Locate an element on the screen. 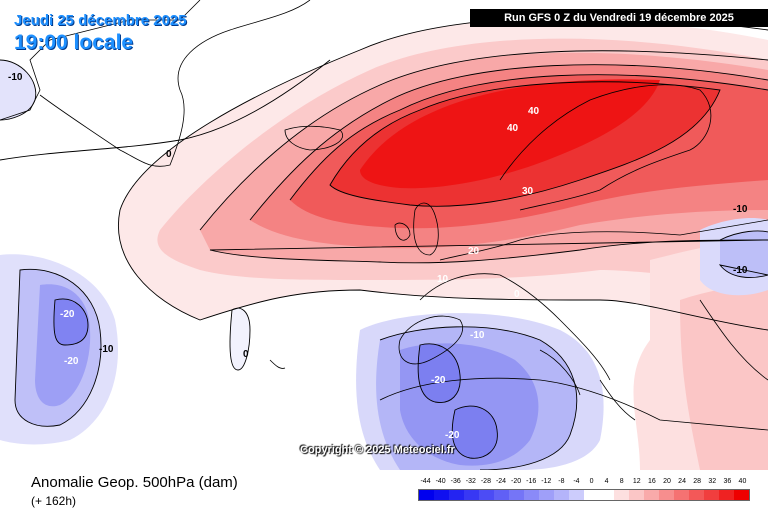 The image size is (768, 512). map-label: 20 is located at coordinates (474, 251).